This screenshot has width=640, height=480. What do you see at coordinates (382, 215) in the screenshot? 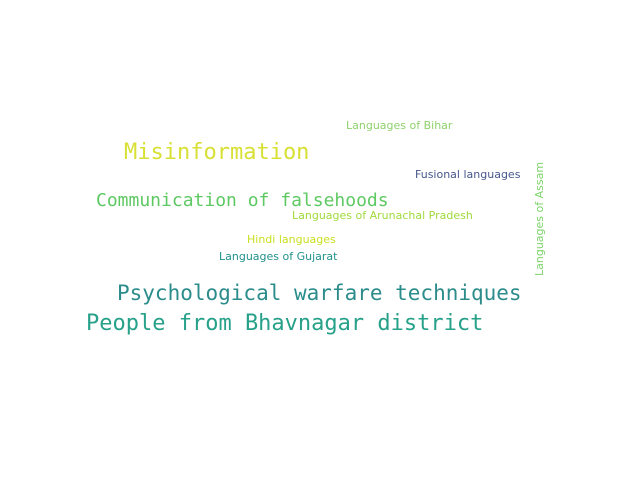
I see `word-languages-of-arunachal-pradesh: Languages of Arunachal Pradesh` at bounding box center [382, 215].